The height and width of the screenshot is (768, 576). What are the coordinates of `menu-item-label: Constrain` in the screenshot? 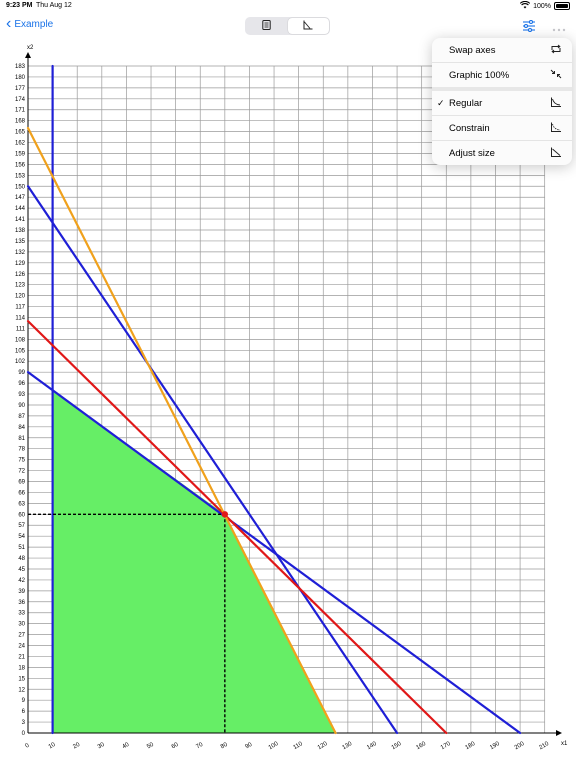 It's located at (469, 128).